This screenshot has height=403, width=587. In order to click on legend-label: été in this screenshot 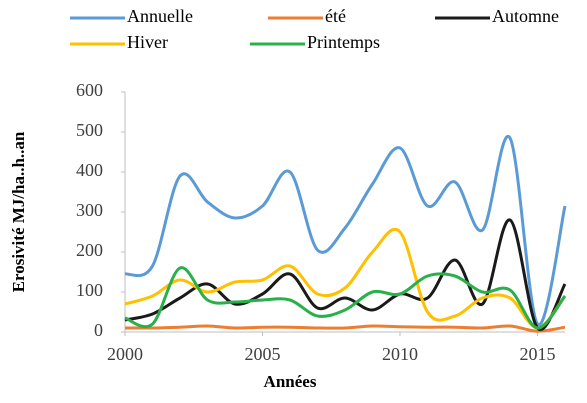, I will do `click(335, 16)`.